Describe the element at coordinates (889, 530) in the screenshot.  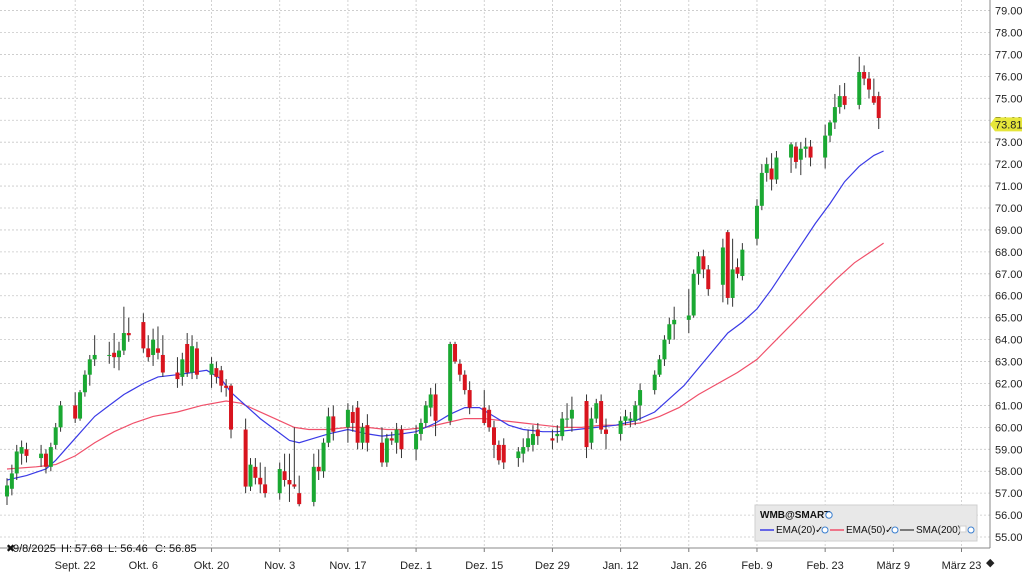
I see `ema50-check-icon: ✓` at that location.